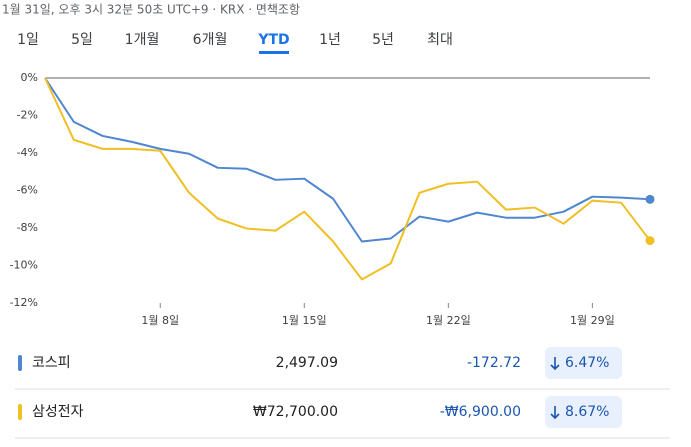  What do you see at coordinates (307, 363) in the screenshot?
I see `price: 2,497.09` at bounding box center [307, 363].